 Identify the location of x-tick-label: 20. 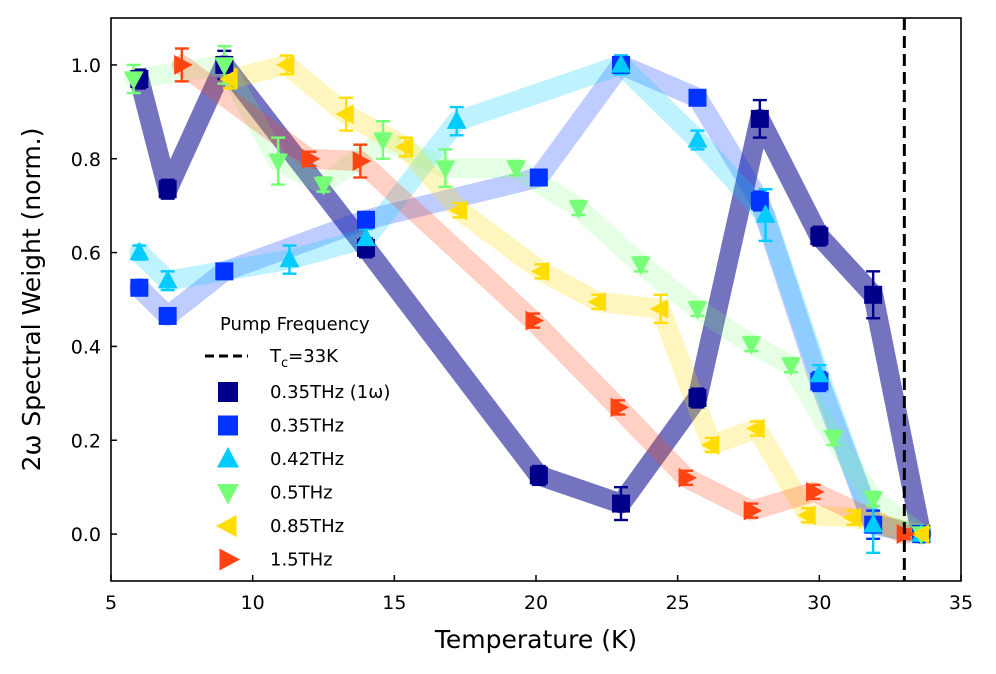
(536, 603).